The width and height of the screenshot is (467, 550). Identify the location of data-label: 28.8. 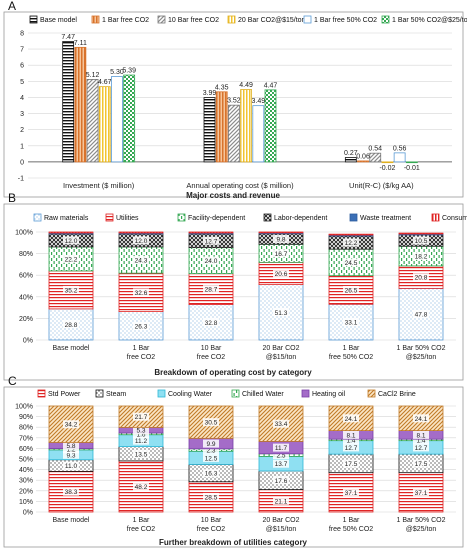
(71, 325).